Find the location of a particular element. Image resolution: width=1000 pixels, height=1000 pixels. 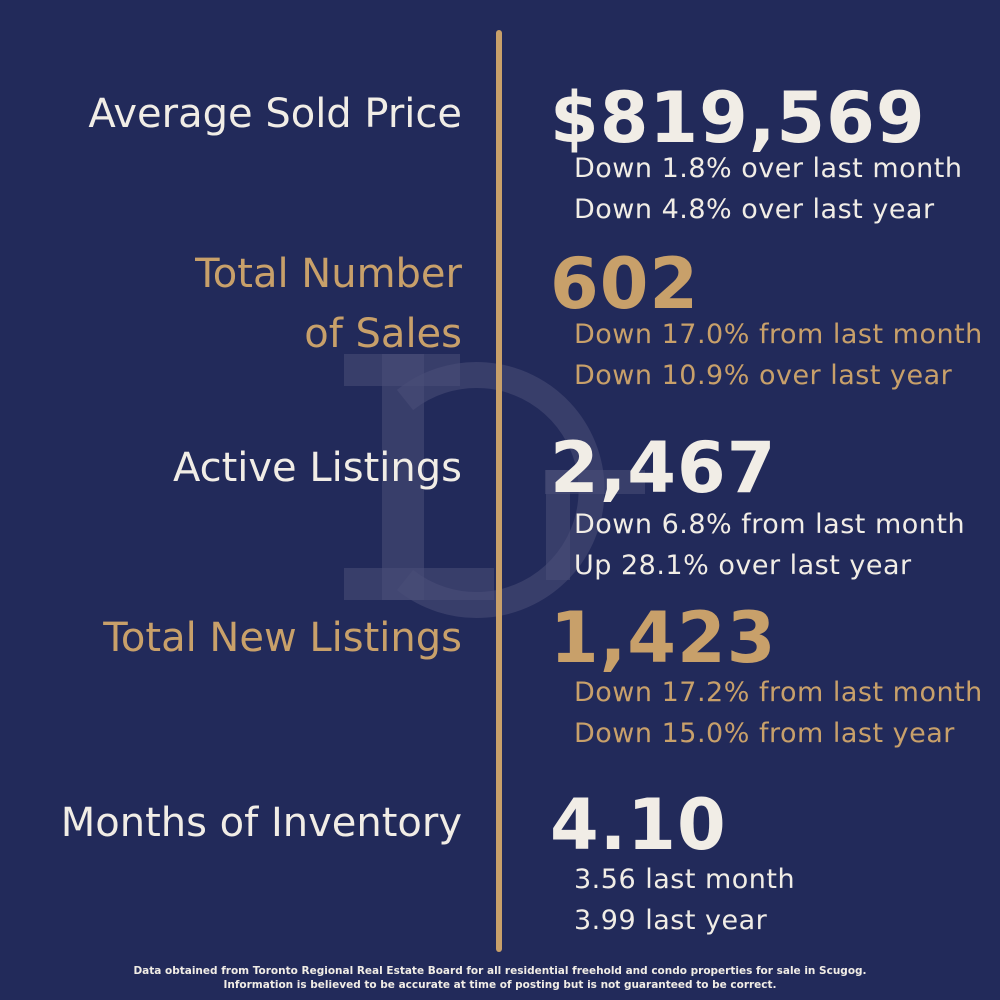

average-sold-price-monthly-change: Down 1.8% over last month is located at coordinates (768, 168).